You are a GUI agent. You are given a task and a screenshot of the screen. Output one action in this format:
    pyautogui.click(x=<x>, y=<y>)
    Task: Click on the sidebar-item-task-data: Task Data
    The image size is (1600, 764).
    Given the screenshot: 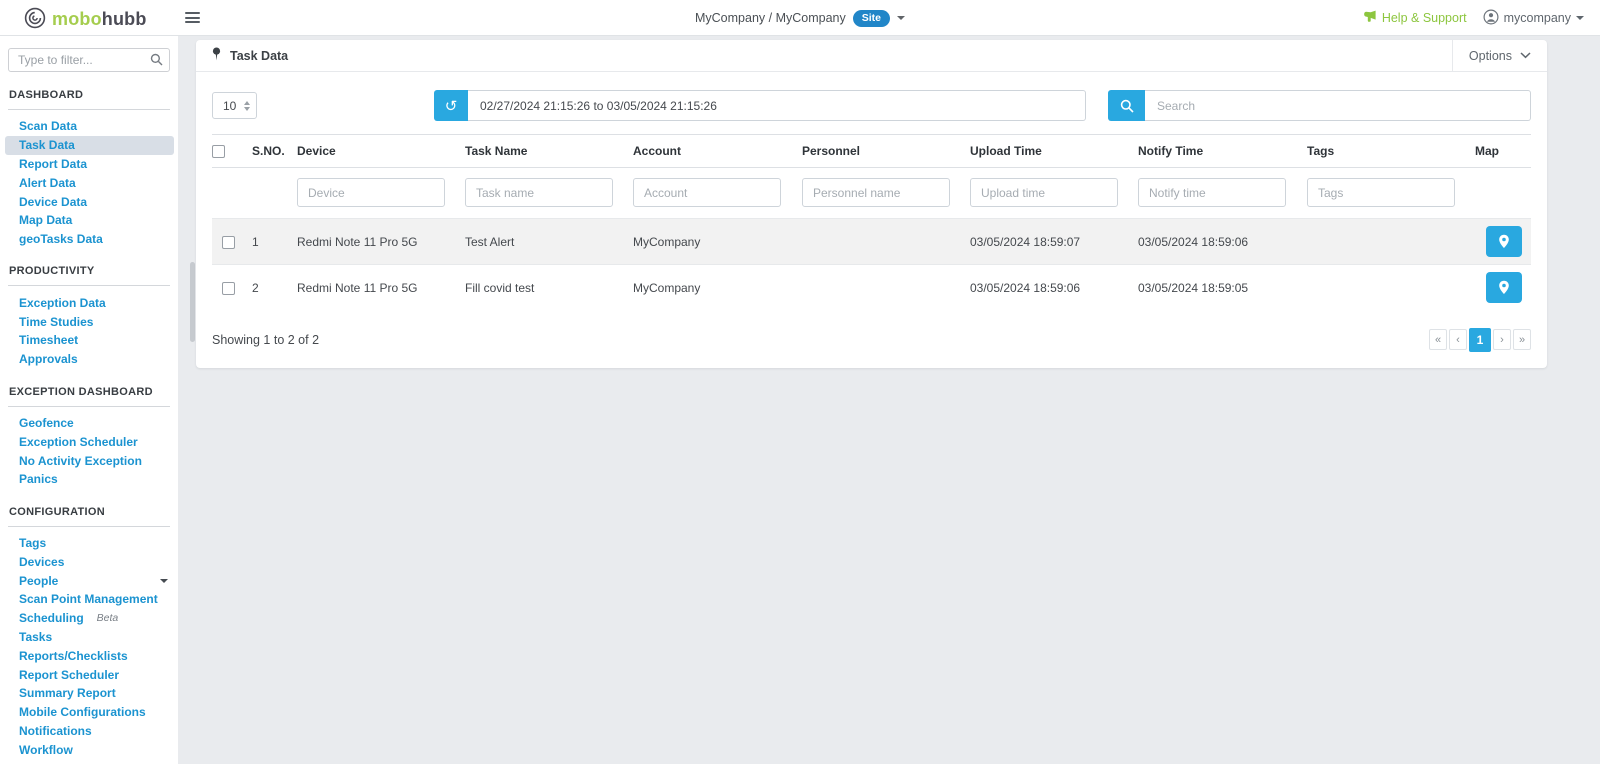 What is the action you would take?
    pyautogui.click(x=89, y=145)
    